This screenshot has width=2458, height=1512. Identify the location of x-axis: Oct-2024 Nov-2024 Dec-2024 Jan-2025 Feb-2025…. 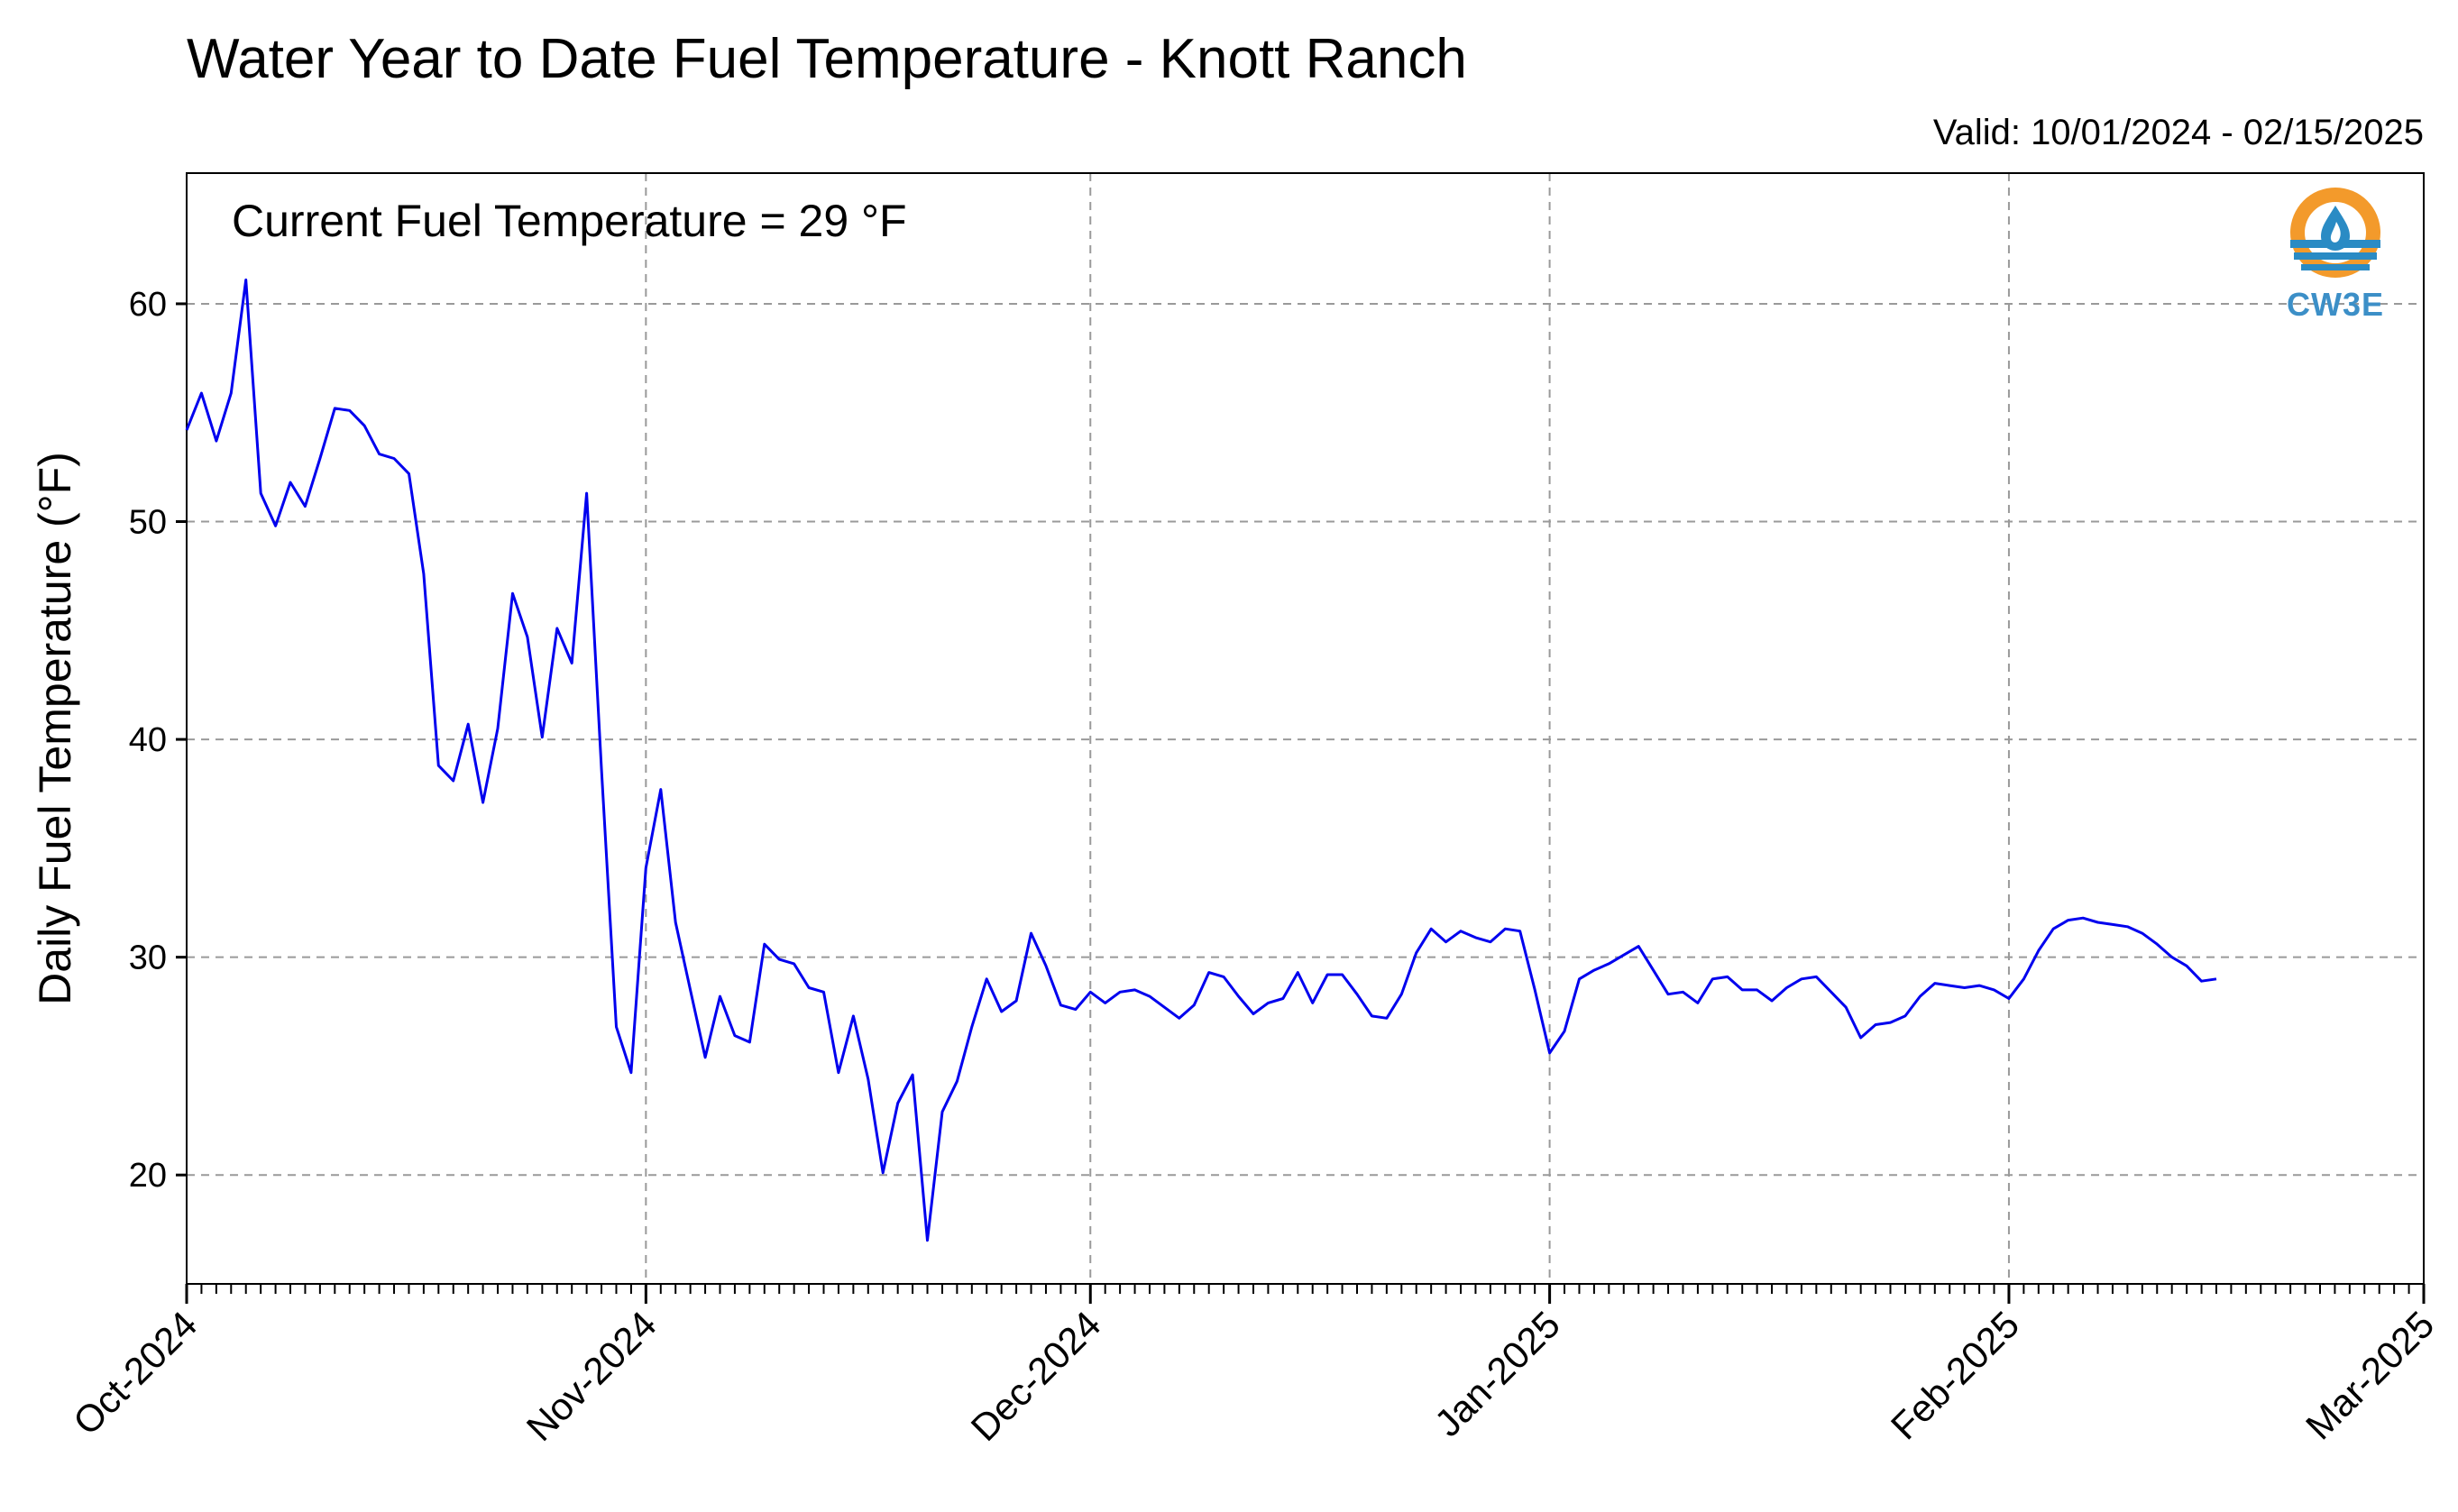
(1253, 1366).